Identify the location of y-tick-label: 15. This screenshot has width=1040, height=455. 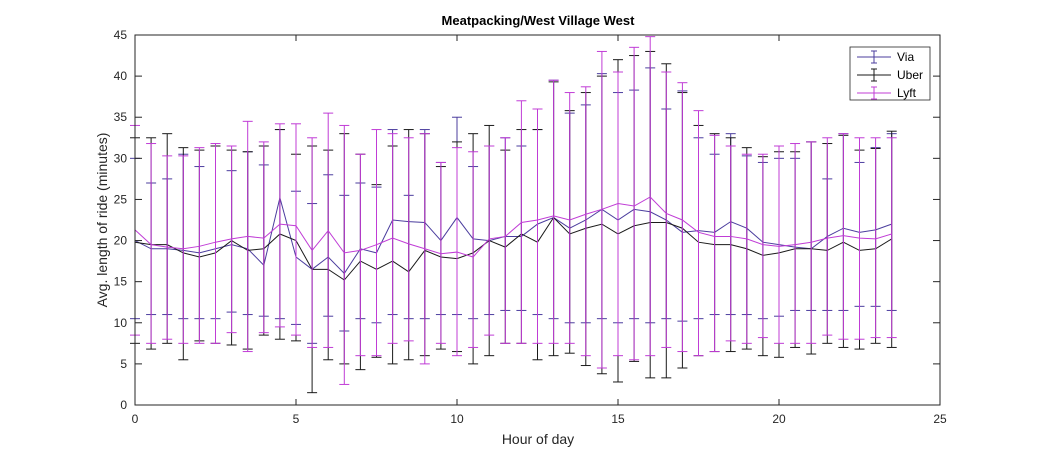
(121, 282).